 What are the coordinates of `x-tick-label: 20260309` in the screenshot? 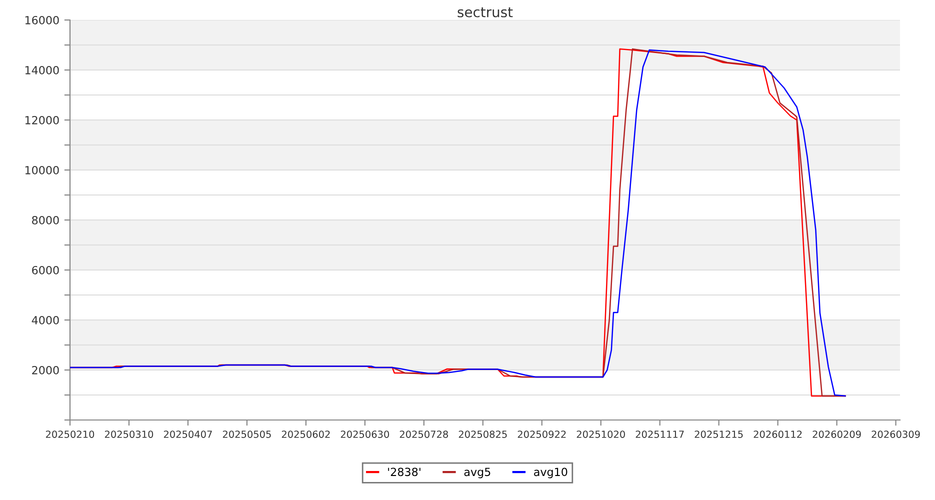 It's located at (896, 434).